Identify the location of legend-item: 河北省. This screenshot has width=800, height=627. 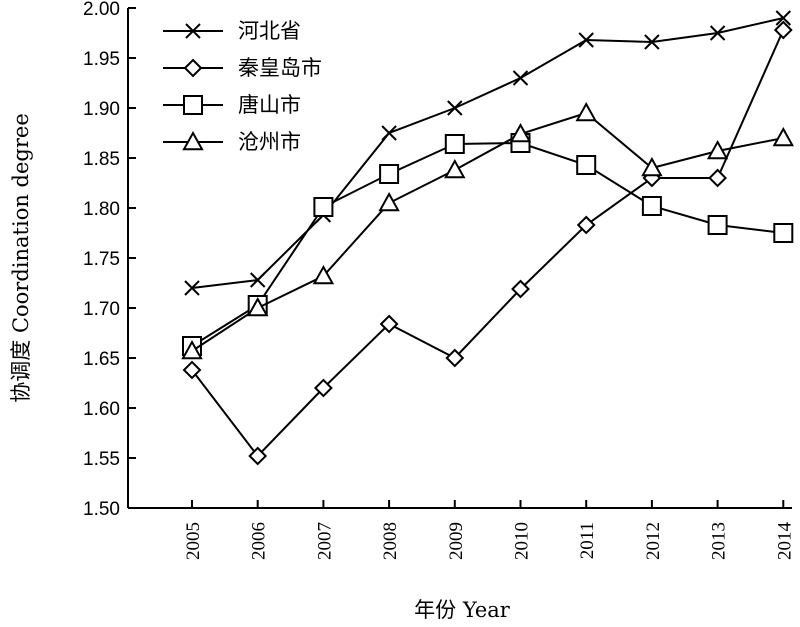
(232, 31).